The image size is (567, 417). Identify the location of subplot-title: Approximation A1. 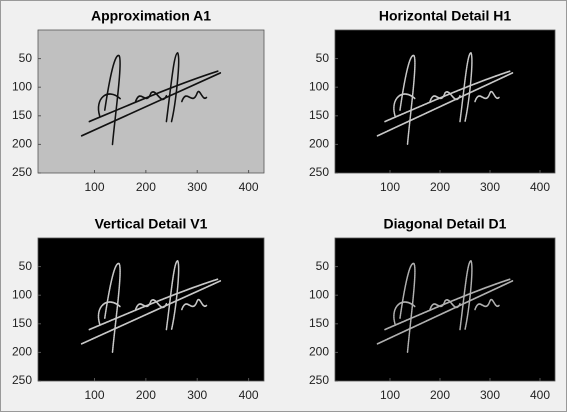
(151, 16).